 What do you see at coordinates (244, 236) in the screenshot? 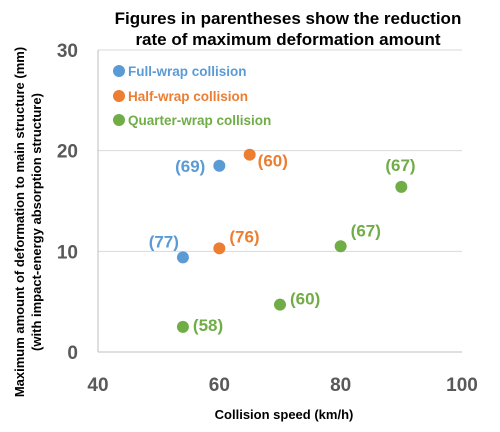
I see `data-label-s1-1: (76)` at bounding box center [244, 236].